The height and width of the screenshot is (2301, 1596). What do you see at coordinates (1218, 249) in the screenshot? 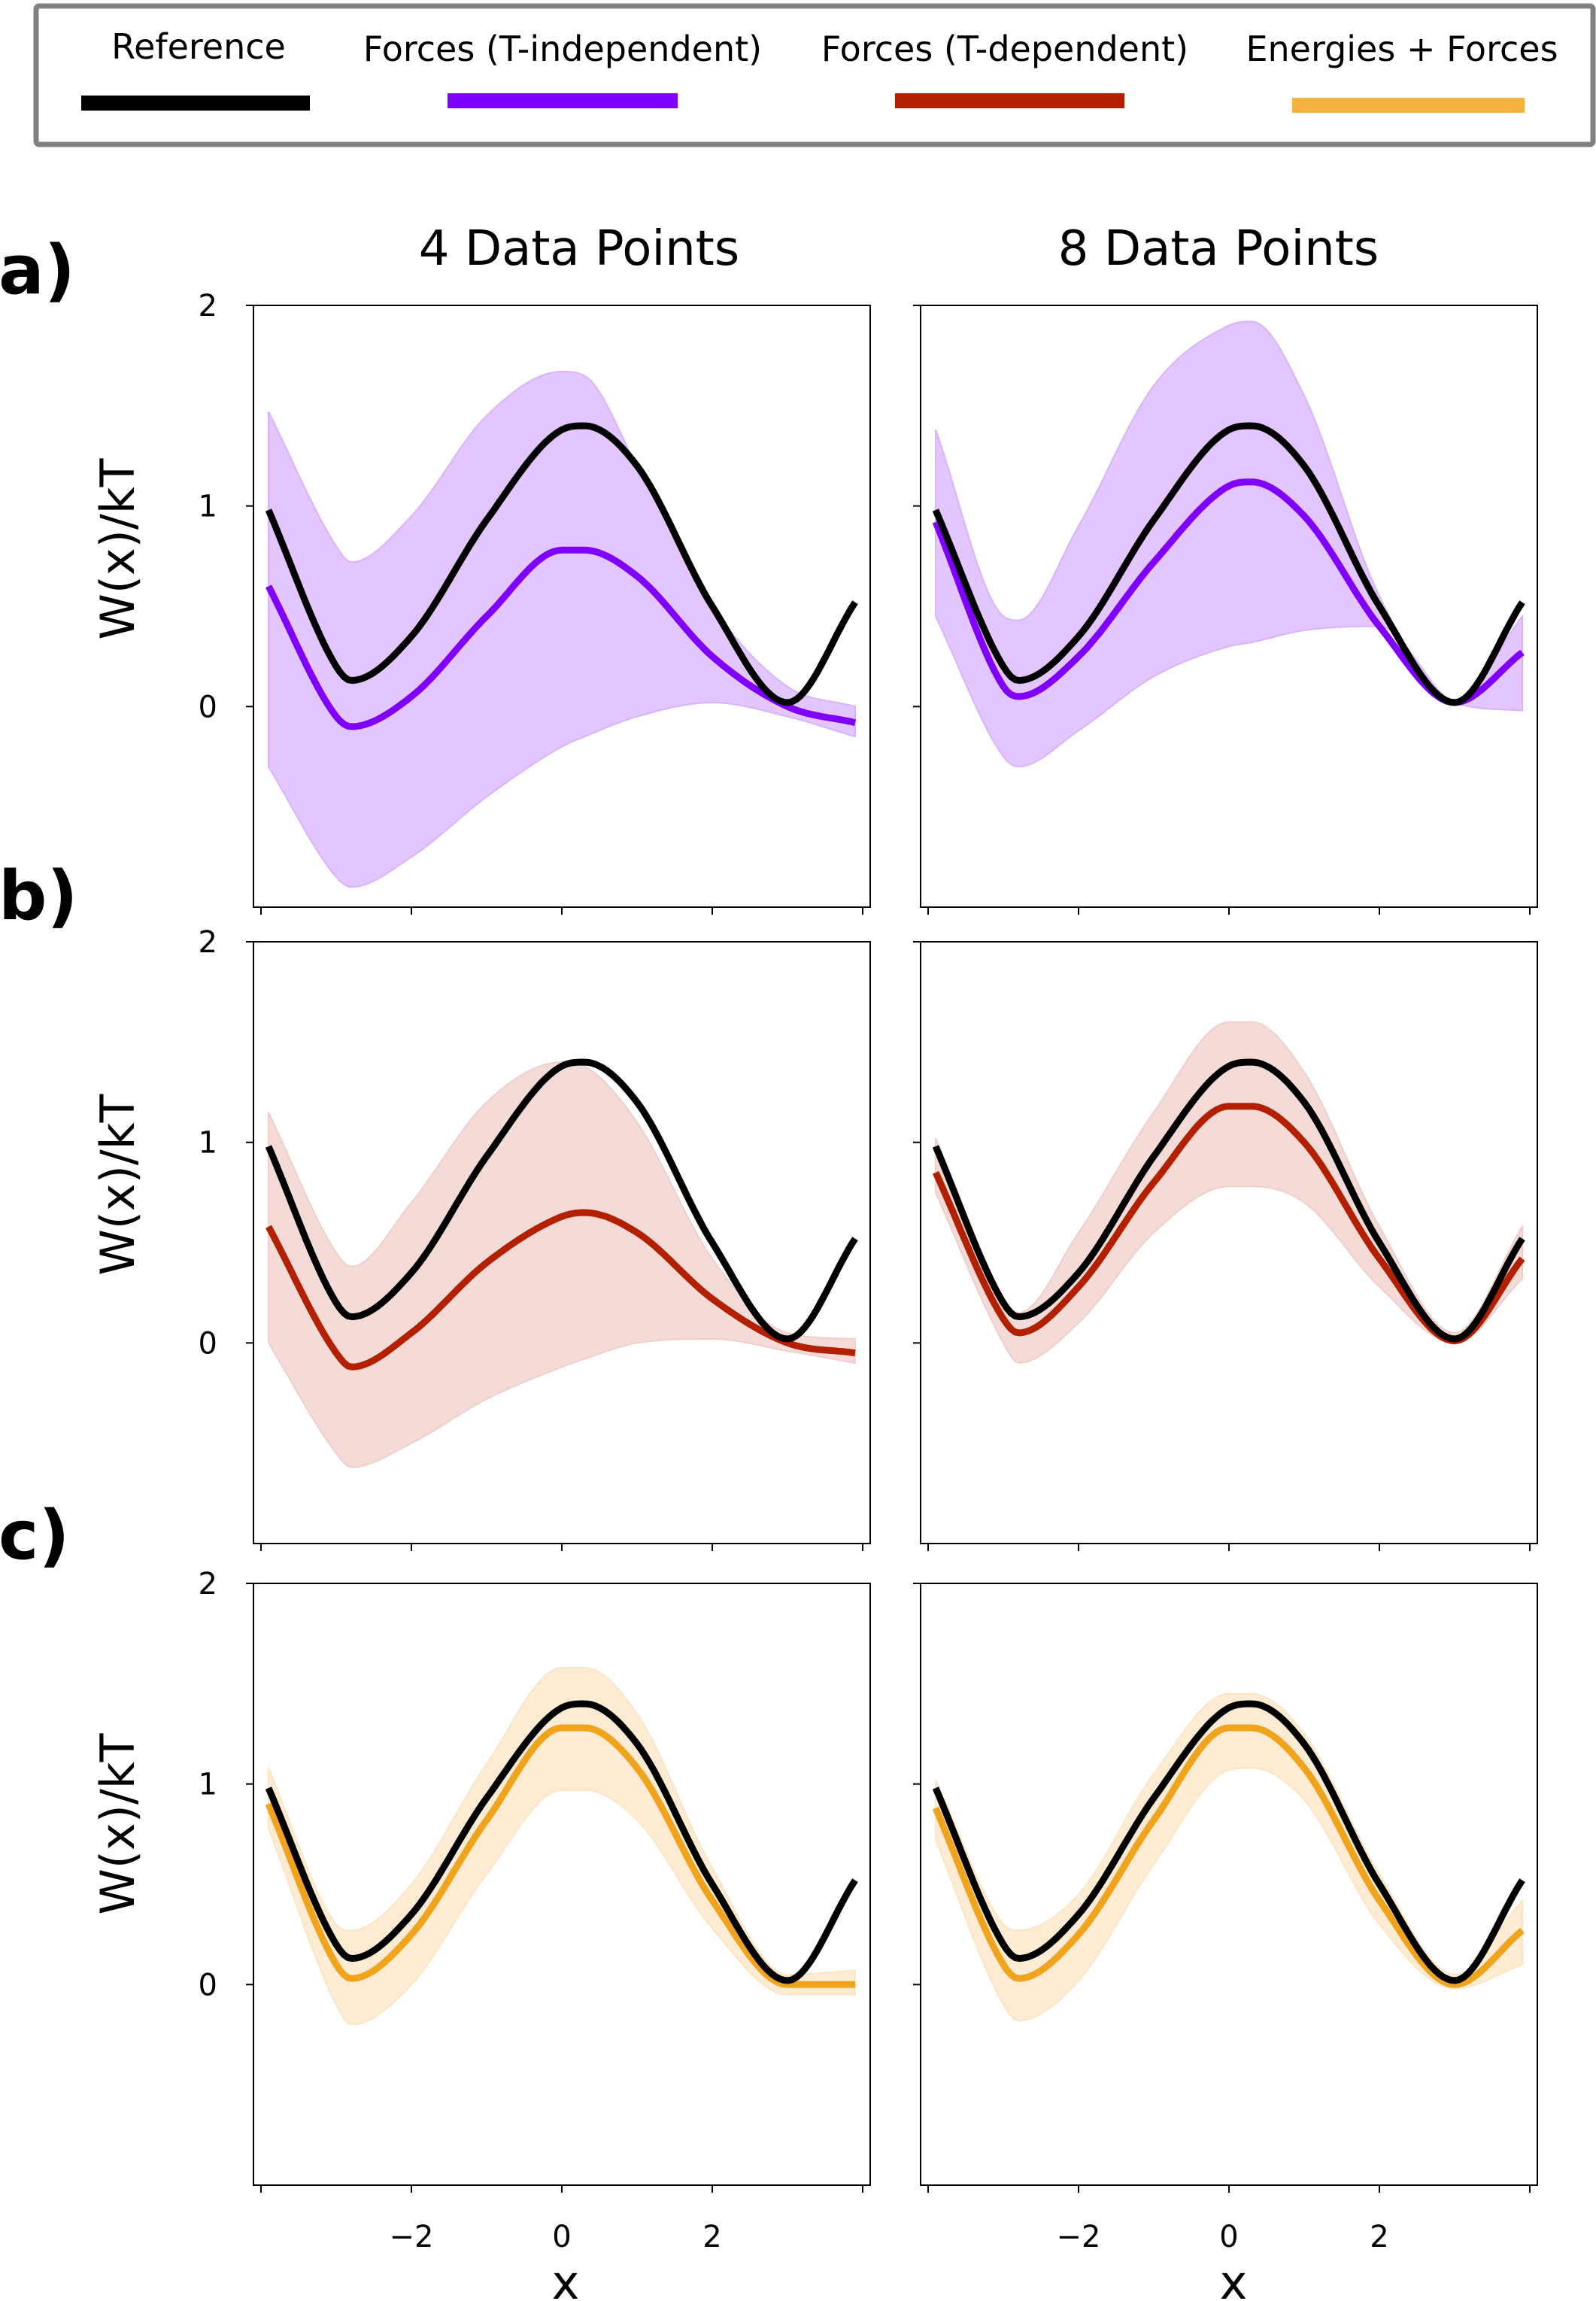
I see `column-title-8-data-points: 8 Data Points` at bounding box center [1218, 249].